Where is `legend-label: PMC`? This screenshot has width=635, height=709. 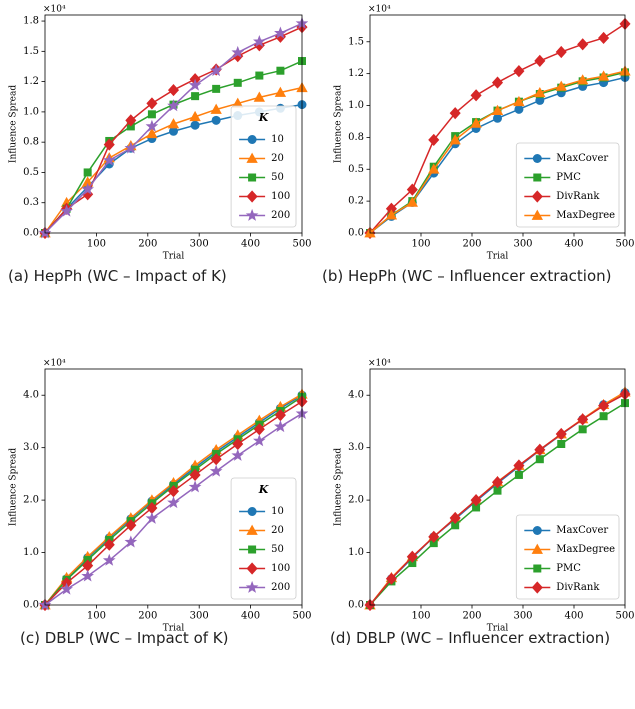
legend-label: PMC is located at coordinates (568, 568).